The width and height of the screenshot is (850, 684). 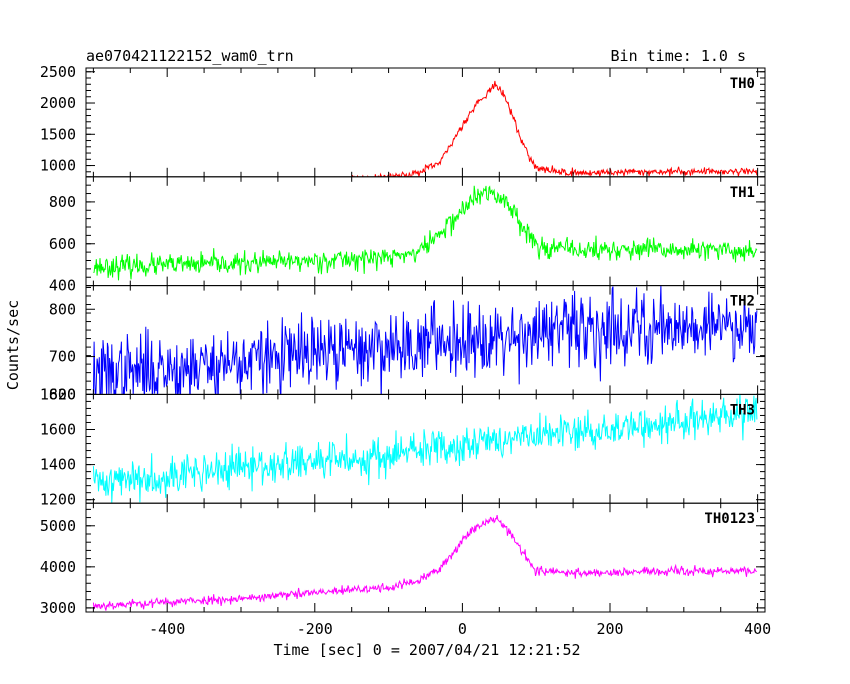 What do you see at coordinates (678, 56) in the screenshot?
I see `bin-time-label: Bin time: 1.0 s` at bounding box center [678, 56].